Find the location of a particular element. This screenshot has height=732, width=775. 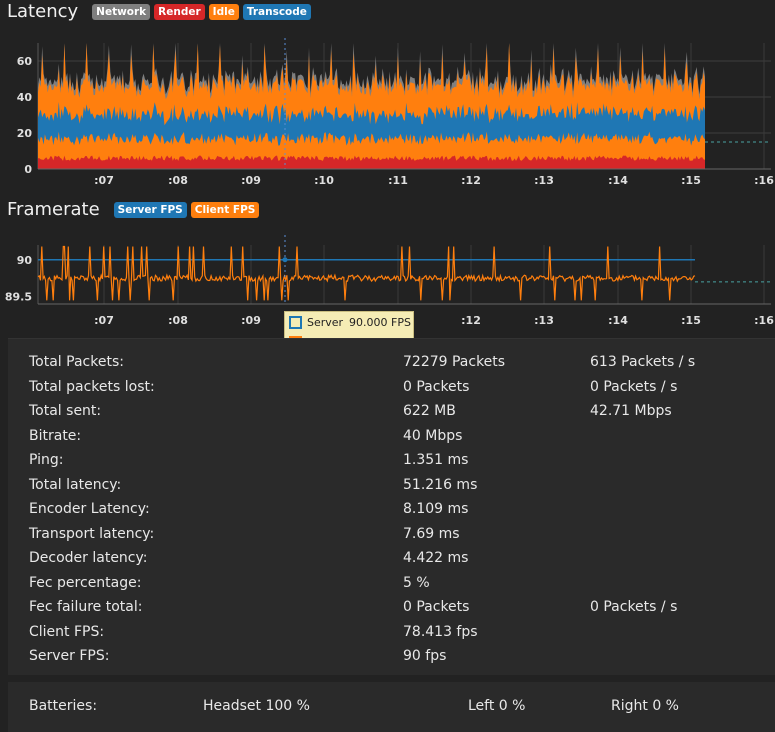

latency-x-tick: :08 is located at coordinates (178, 180).